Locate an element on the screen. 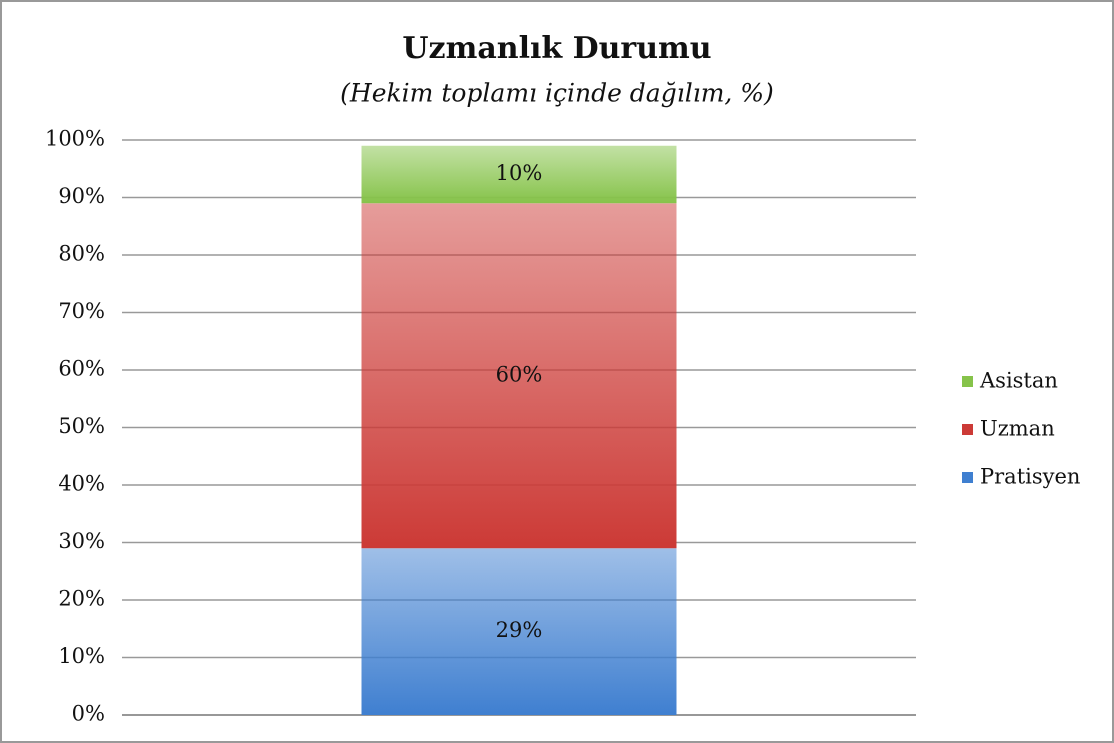 Image resolution: width=1114 pixels, height=743 pixels. y-tick-label: 90% is located at coordinates (81, 196).